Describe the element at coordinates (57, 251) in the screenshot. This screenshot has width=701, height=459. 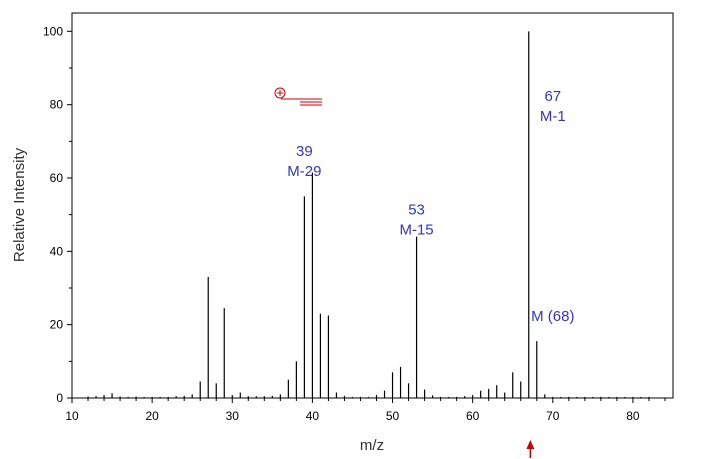
I see `y-tick-label: 40` at that location.